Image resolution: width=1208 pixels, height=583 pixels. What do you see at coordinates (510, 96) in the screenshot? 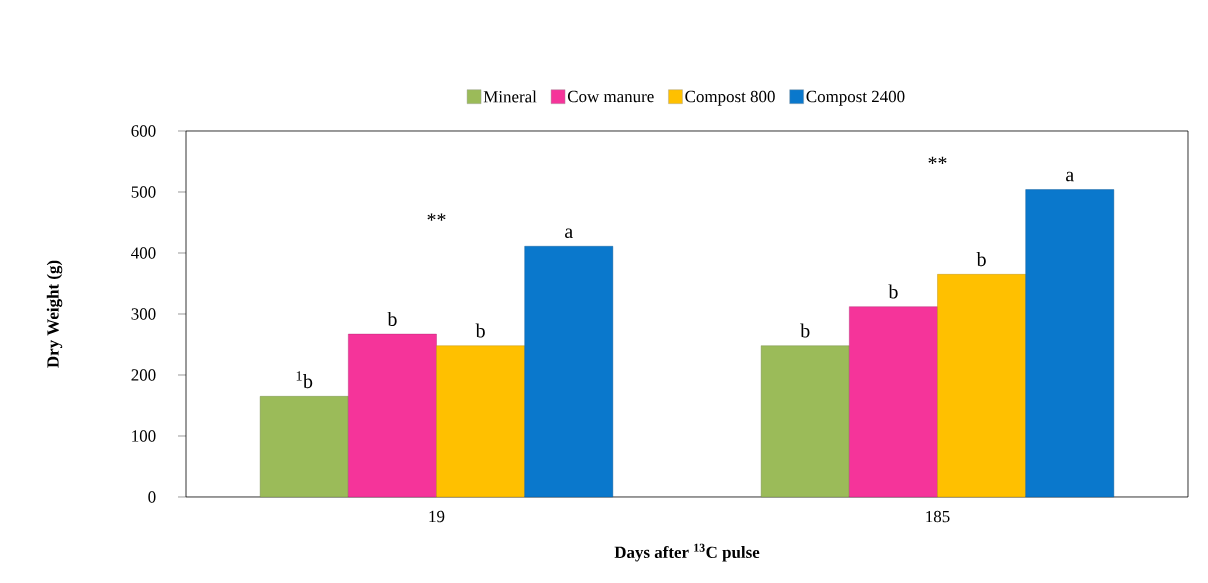
I see `legend-label: Mineral` at bounding box center [510, 96].